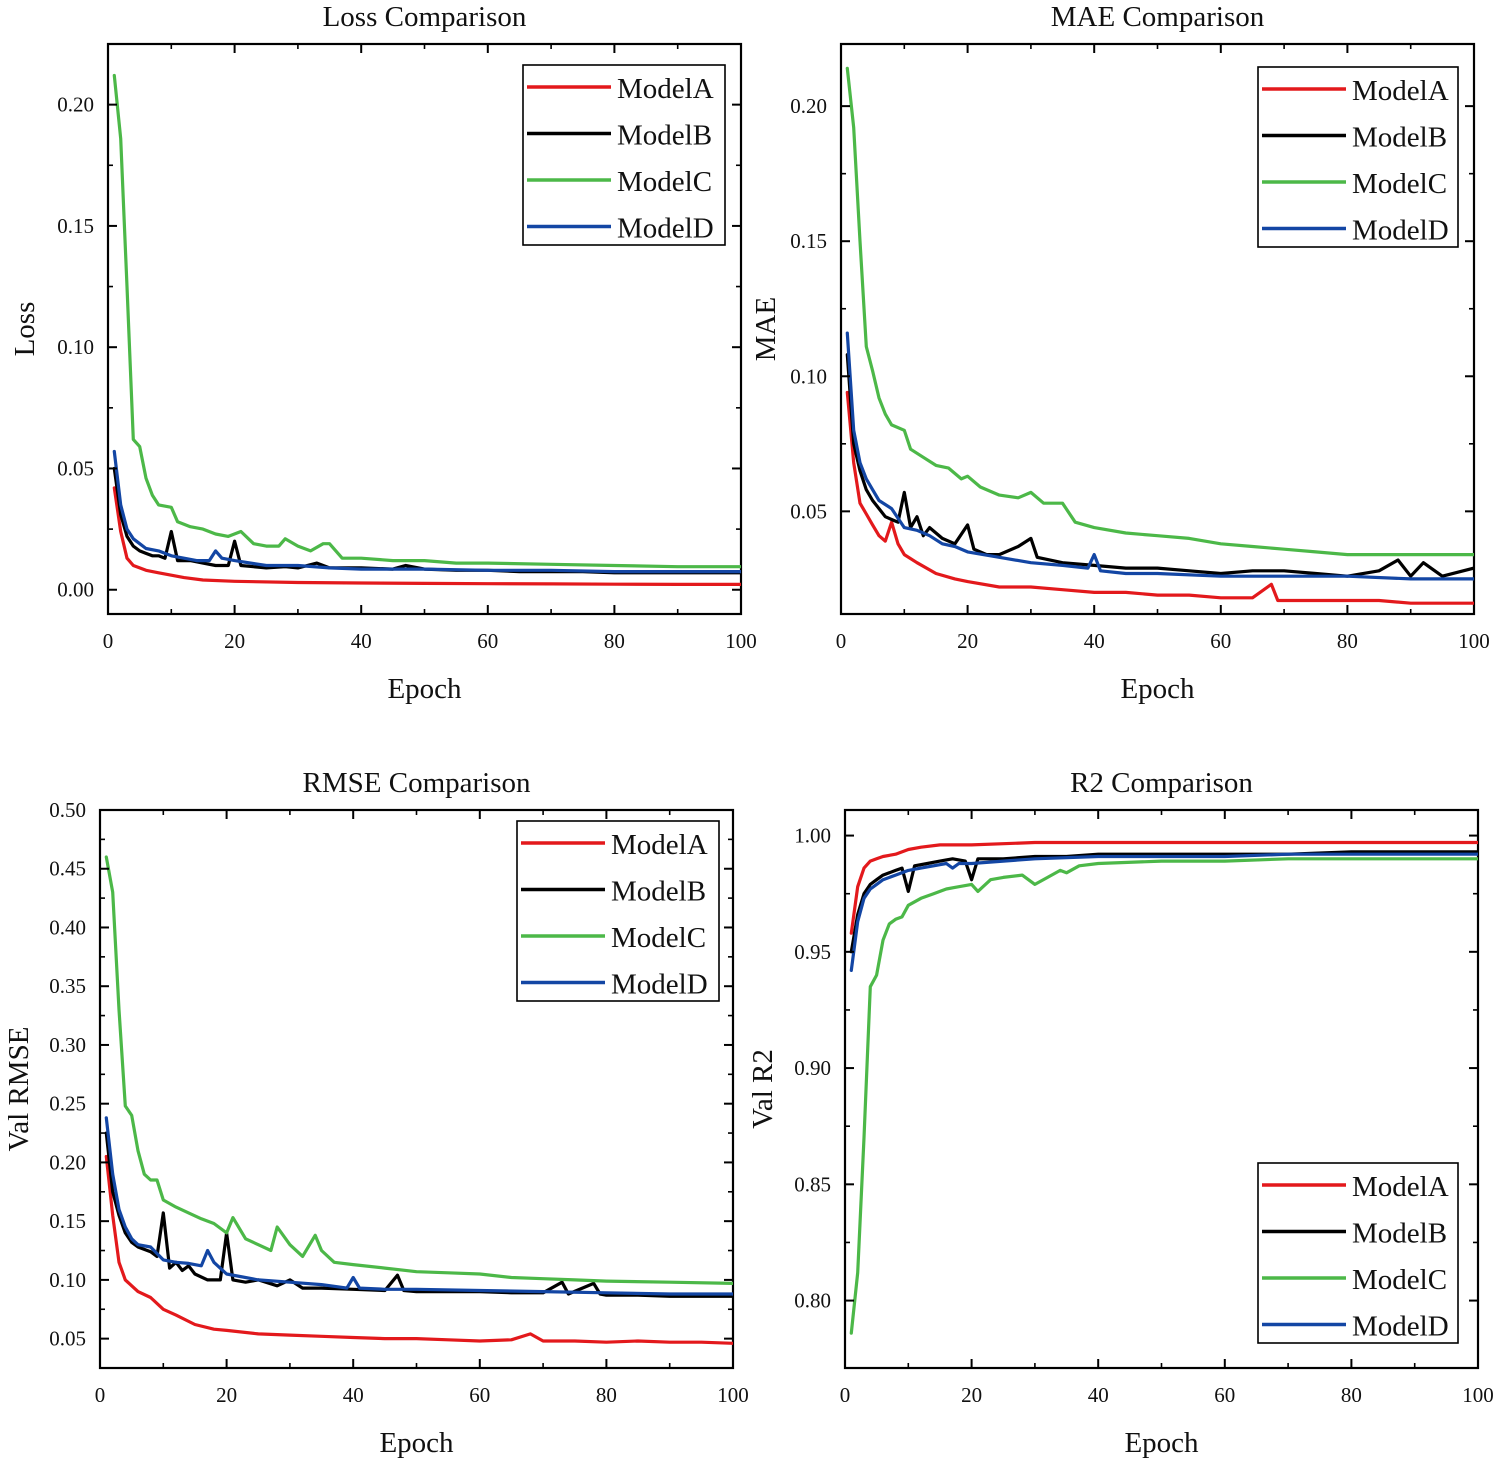  I want to click on r2-series-line-modelc, so click(1163, 1096).